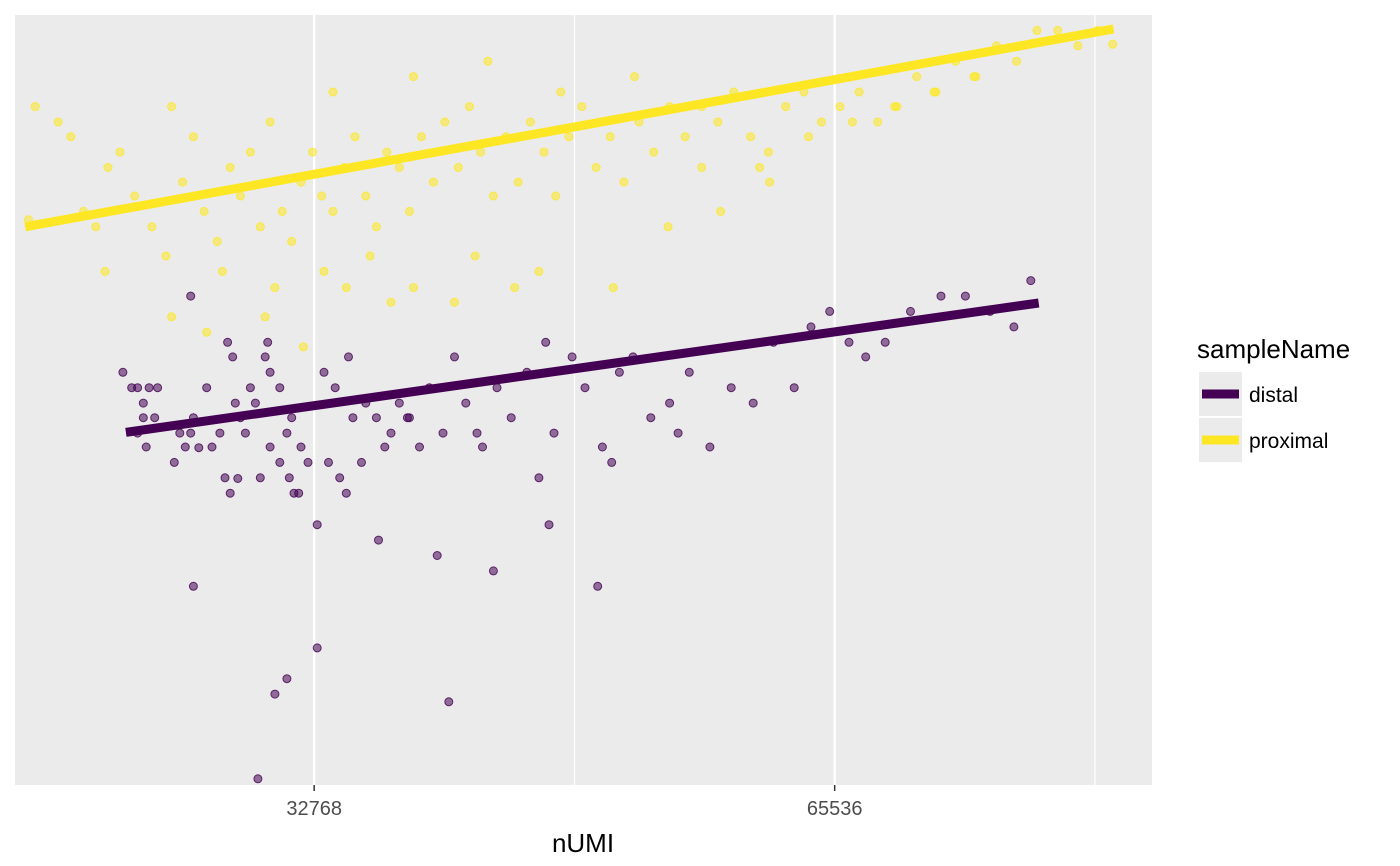 The image size is (1400, 866). Describe the element at coordinates (582, 367) in the screenshot. I see `distal-fit-line` at that location.